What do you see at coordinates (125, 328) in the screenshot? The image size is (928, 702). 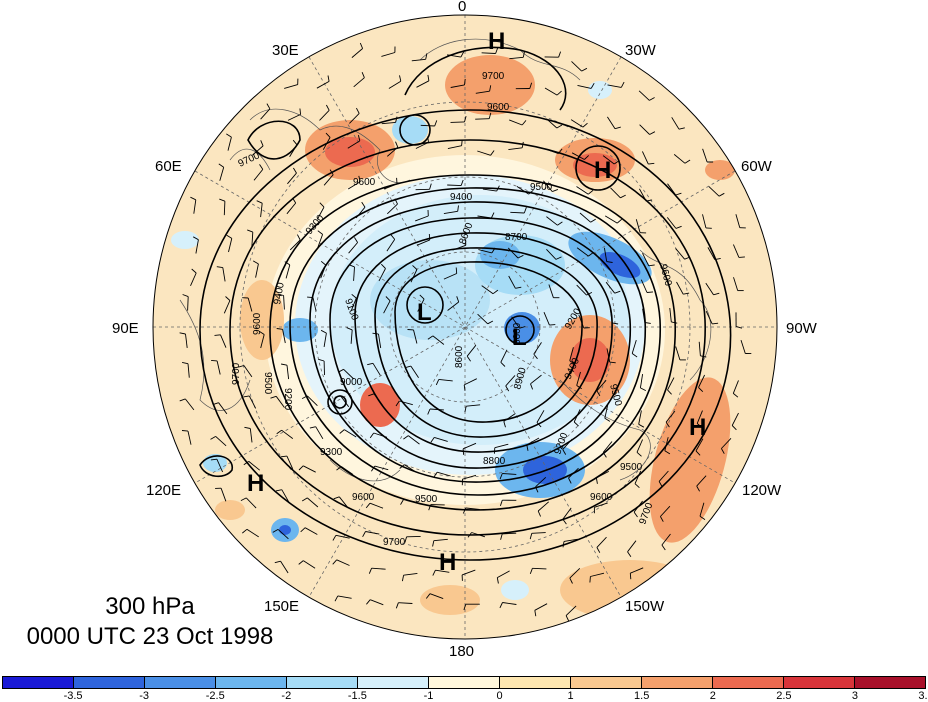 I see `lon-label-90e: 90E` at bounding box center [125, 328].